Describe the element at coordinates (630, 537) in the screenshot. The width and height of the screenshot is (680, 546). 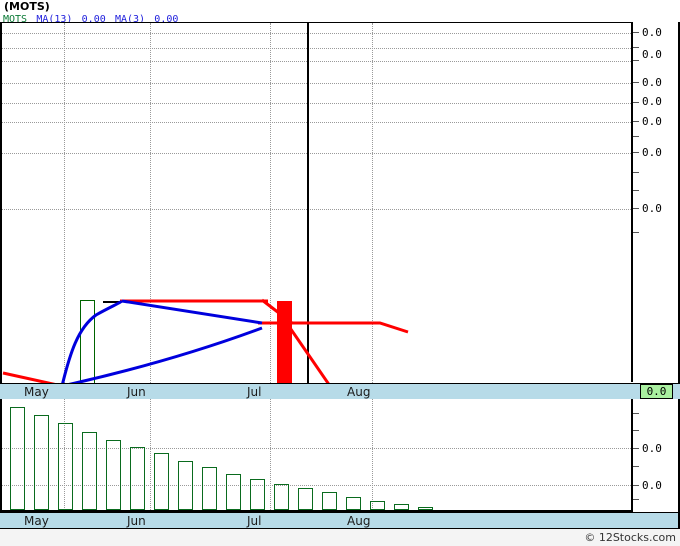
I see `copyright-notice: © 12Stocks.com` at that location.